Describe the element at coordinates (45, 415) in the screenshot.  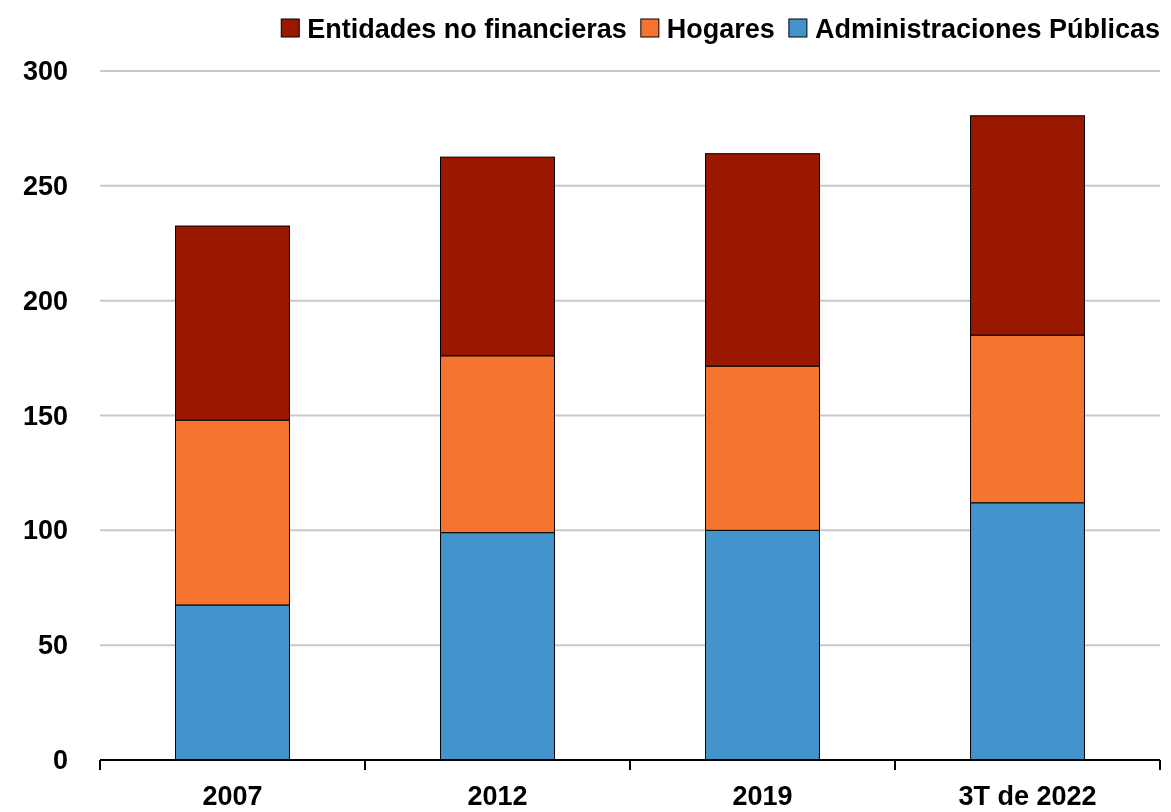
I see `y-tick-label: 150` at that location.